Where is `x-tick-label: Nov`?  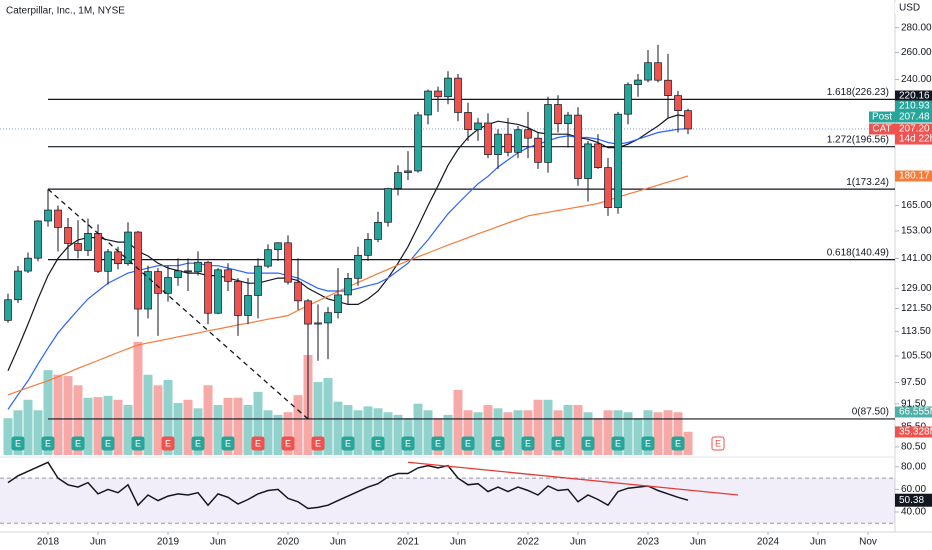
x-tick-label: Nov is located at coordinates (868, 542).